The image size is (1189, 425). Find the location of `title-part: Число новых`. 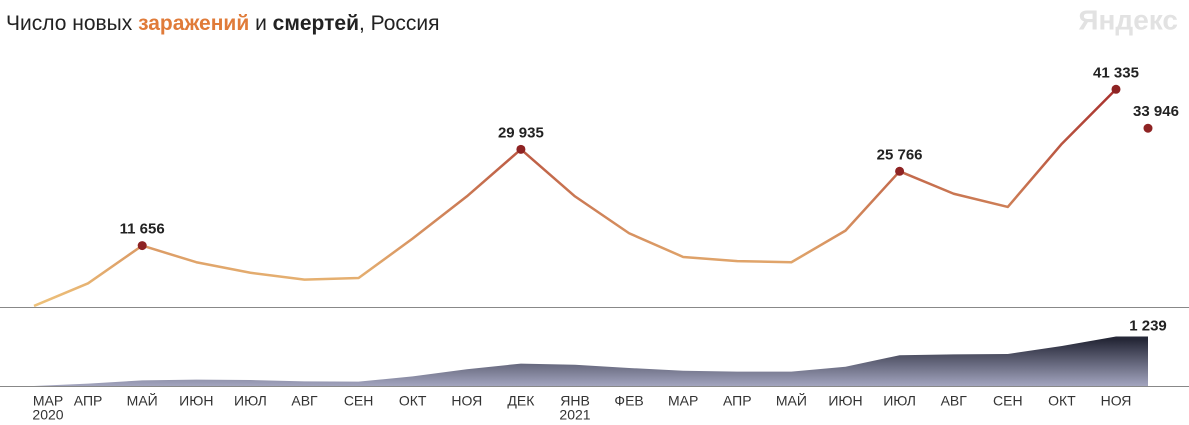

title-part: Число новых is located at coordinates (72, 23).